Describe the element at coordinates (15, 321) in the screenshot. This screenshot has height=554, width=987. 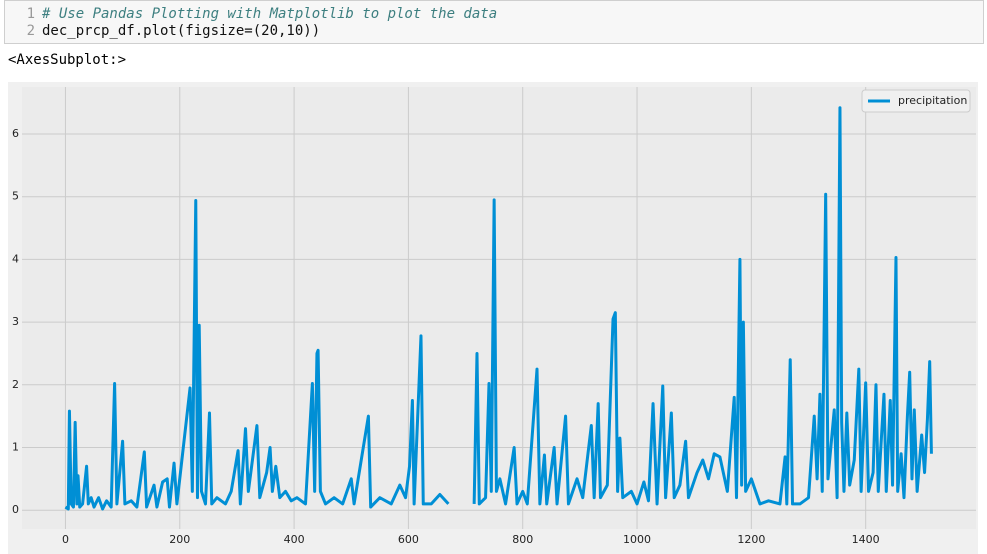
I see `y-tick-label: 3` at that location.